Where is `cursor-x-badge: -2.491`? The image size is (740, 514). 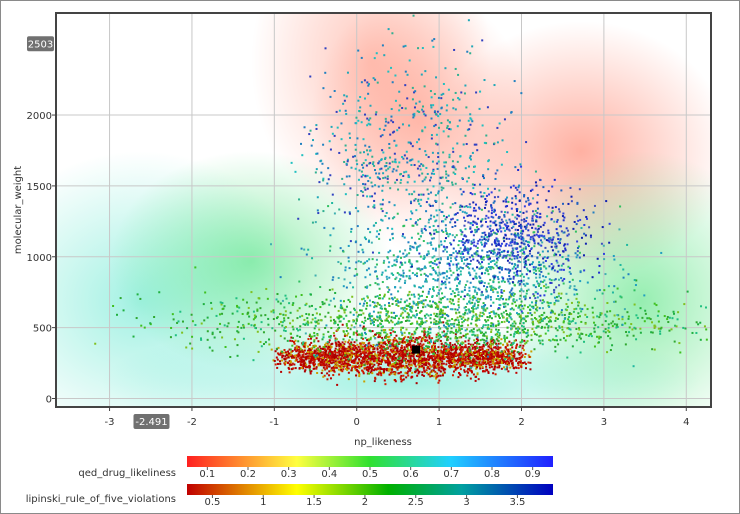
cursor-x-badge: -2.491 is located at coordinates (151, 421).